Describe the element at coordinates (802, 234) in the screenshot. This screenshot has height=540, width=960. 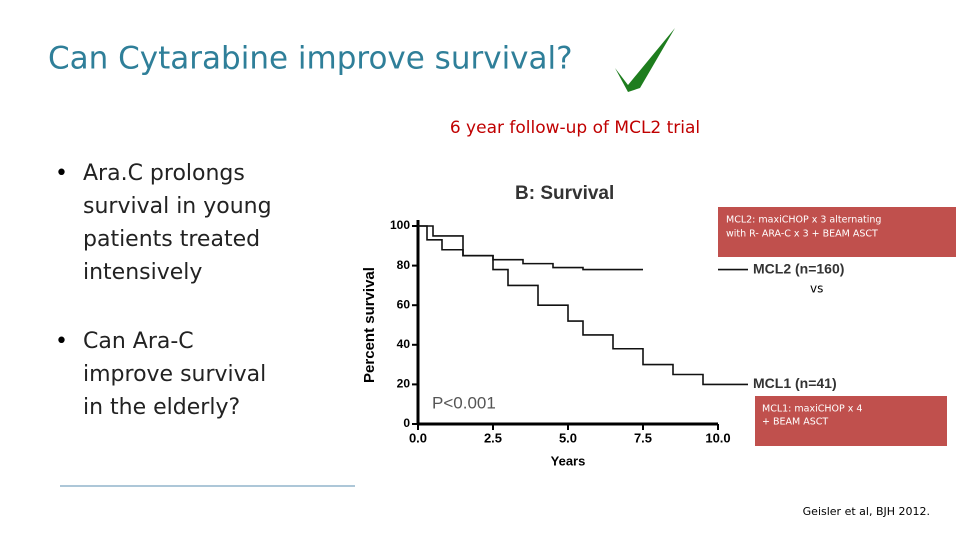
I see `box-top-text: with R- ARA-C x 3 + BEAM ASCT` at that location.